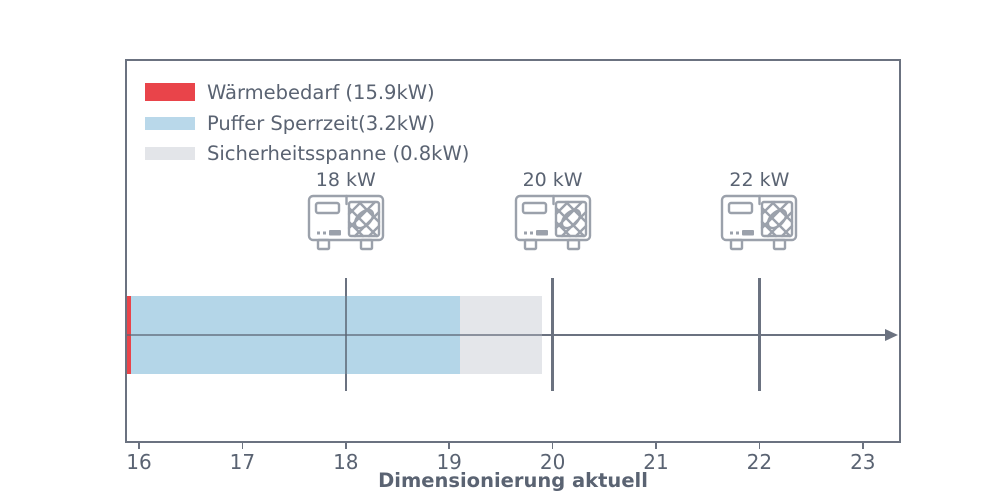 The image size is (1000, 500). I want to click on demand-arrow-head, so click(891, 335).